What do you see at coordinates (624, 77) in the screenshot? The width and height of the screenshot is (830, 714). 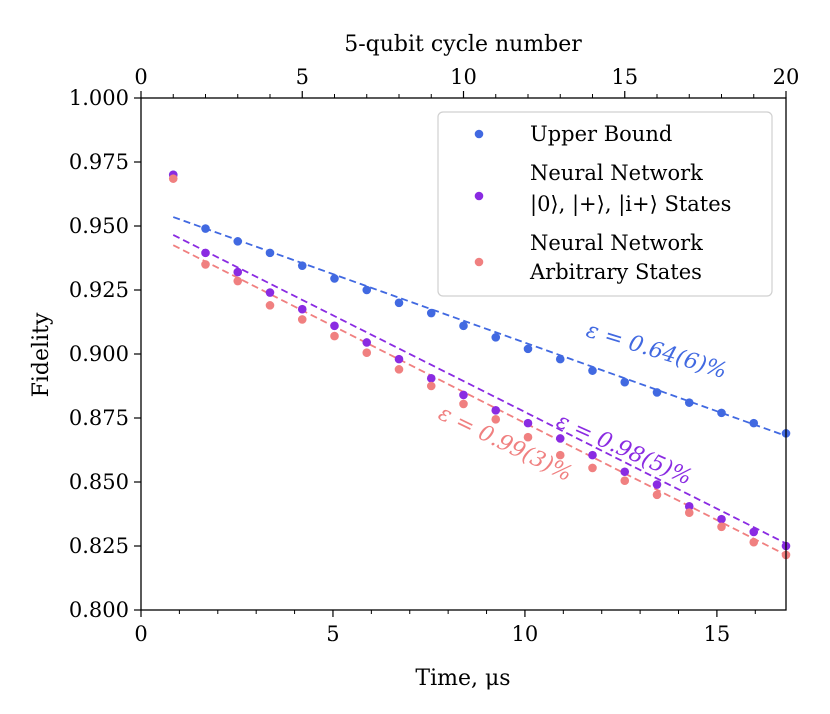 I see `top-x-tick-label: 15` at bounding box center [624, 77].